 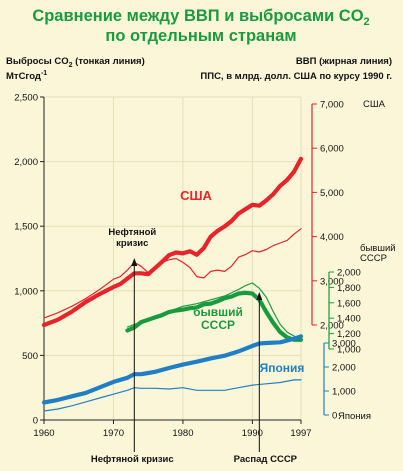 What do you see at coordinates (334, 416) in the screenshot?
I see `right-axis-tick-label: 0` at bounding box center [334, 416].